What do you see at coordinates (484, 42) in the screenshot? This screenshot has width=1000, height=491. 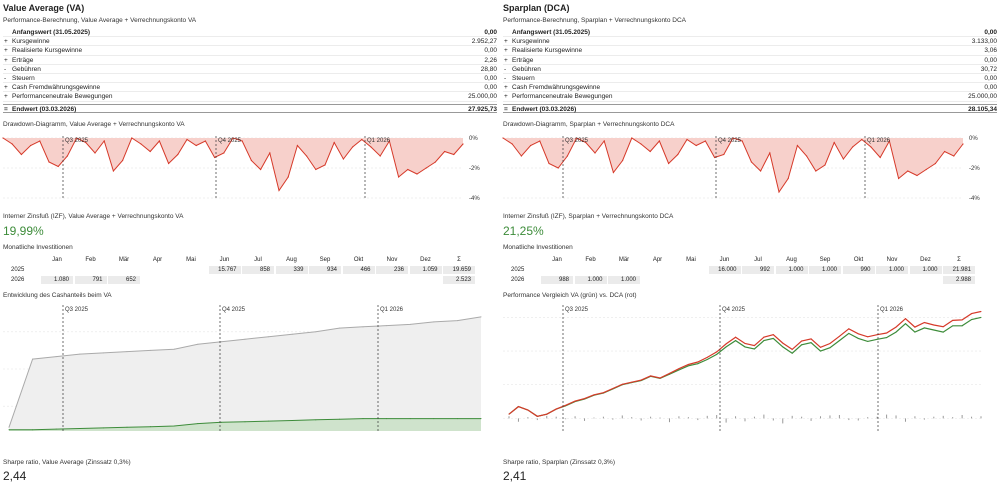 I see `row-value: 2.952,27` at bounding box center [484, 42].